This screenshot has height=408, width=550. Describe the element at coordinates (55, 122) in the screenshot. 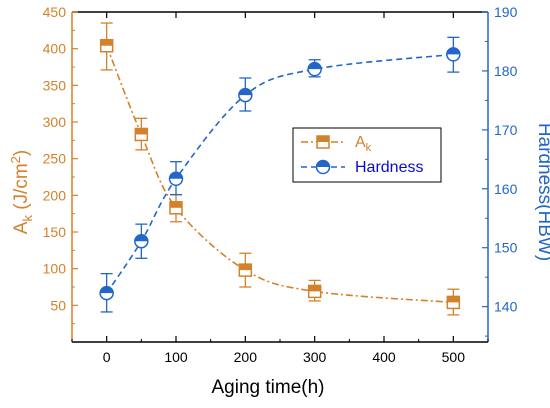

I see `y-left-tick-label: 300` at that location.